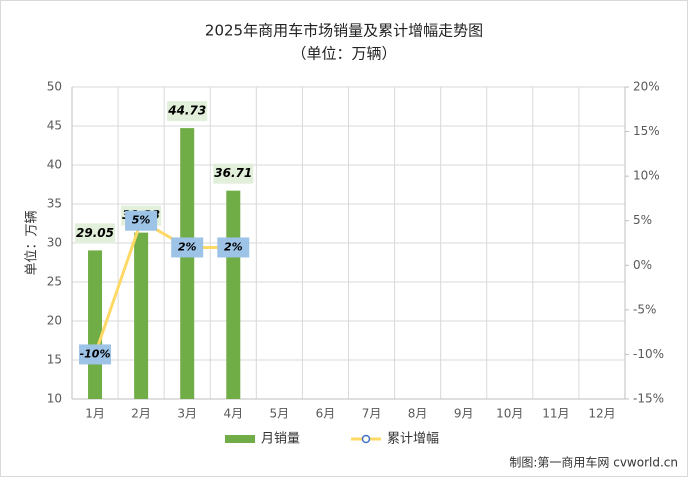 This screenshot has width=688, height=477. What do you see at coordinates (343, 54) in the screenshot?
I see `chart-subtitle: （单位：万辆）` at bounding box center [343, 54].